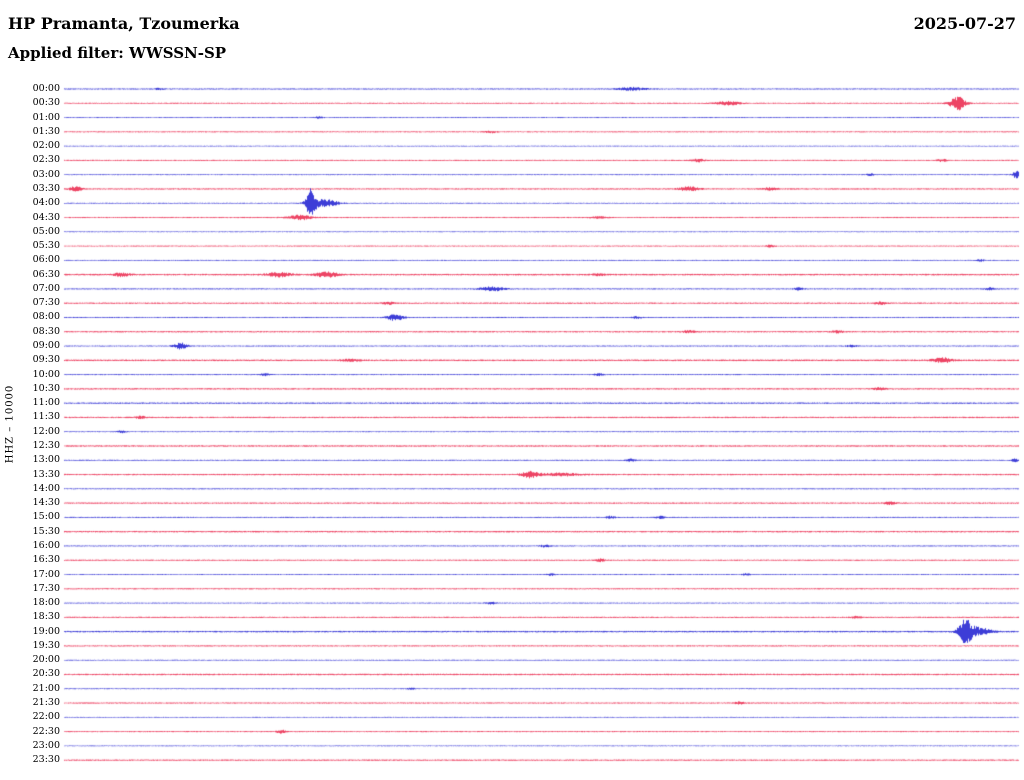  Describe the element at coordinates (46, 188) in the screenshot. I see `time-label: 03:30` at that location.